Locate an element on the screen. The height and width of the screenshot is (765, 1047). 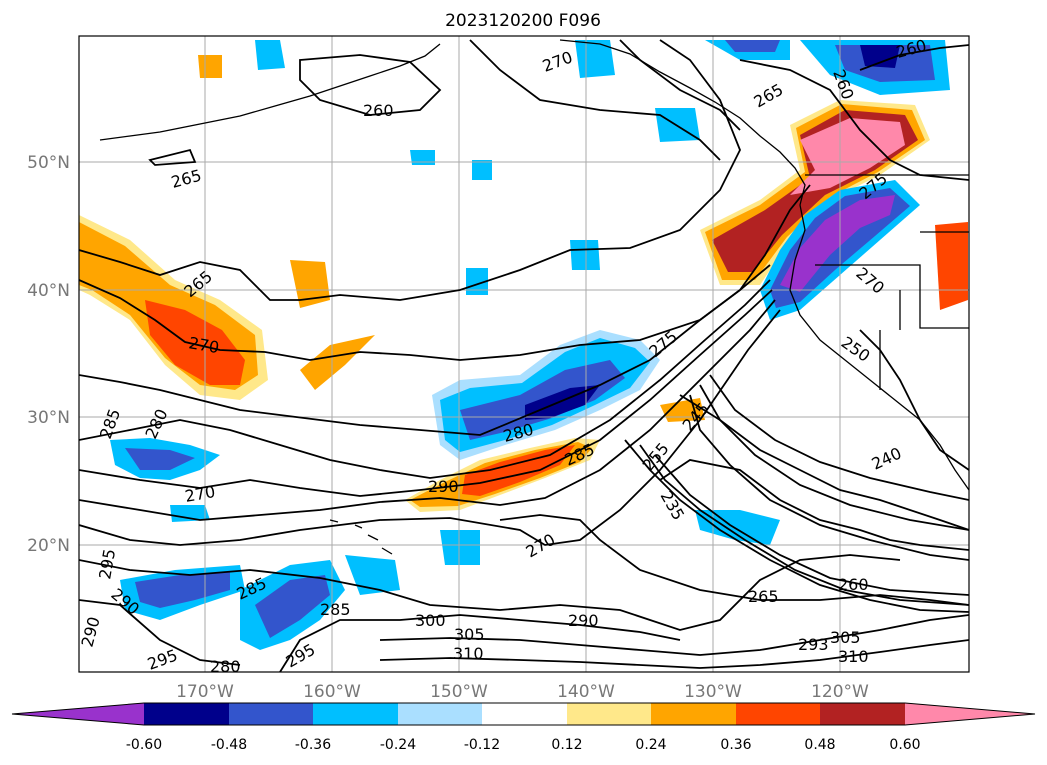
colorbar-tick-label: 0.48 is located at coordinates (819, 745).